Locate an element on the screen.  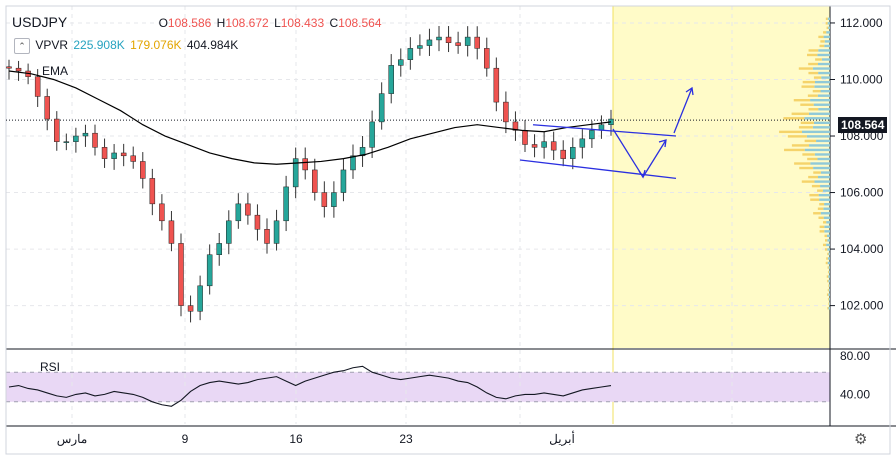
vpvr-label: VPVR is located at coordinates (52, 45).